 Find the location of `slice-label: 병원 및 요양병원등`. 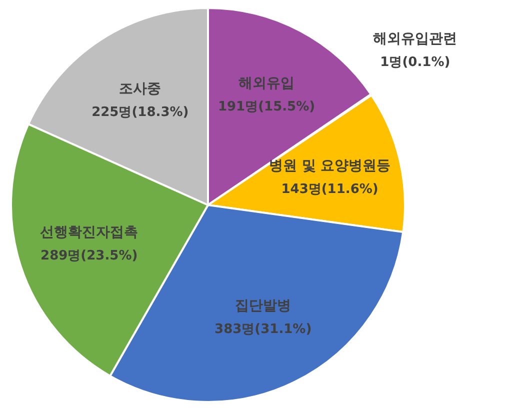

slice-label: 병원 및 요양병원등 is located at coordinates (329, 166).